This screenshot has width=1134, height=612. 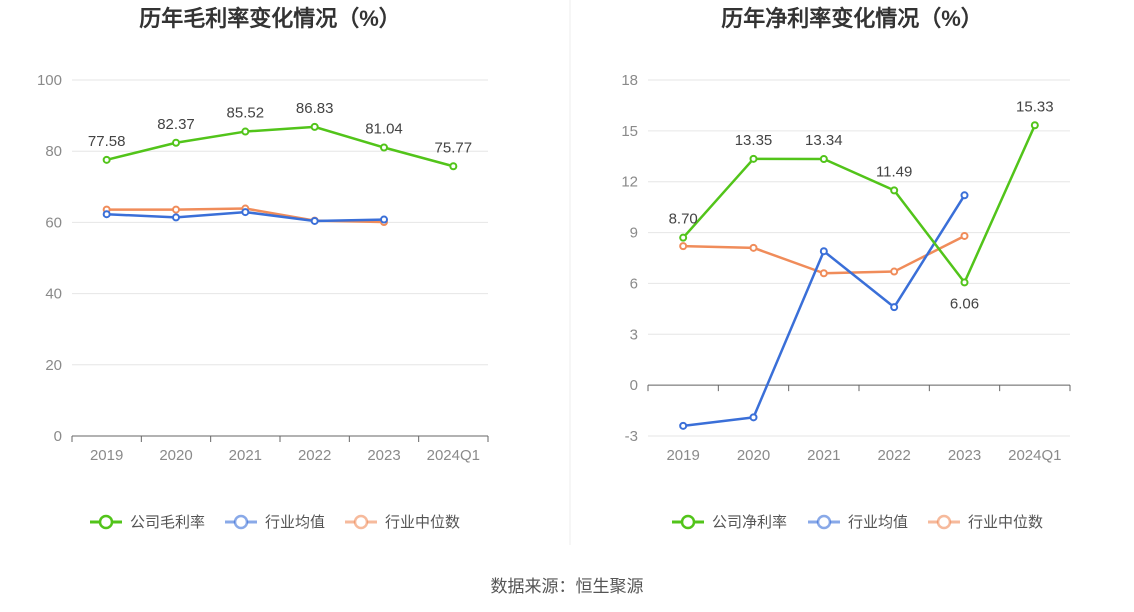 I want to click on data-label: 77.58, so click(x=107, y=141).